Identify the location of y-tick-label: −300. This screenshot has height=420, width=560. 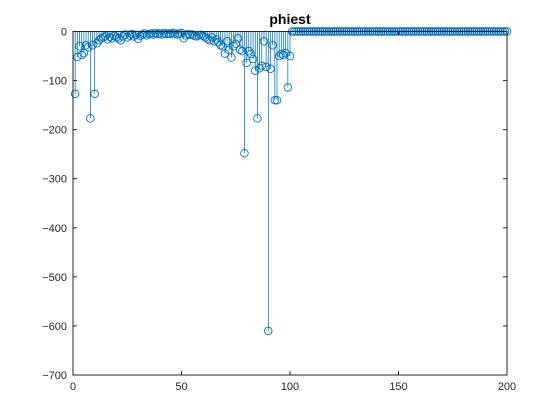
(54, 180).